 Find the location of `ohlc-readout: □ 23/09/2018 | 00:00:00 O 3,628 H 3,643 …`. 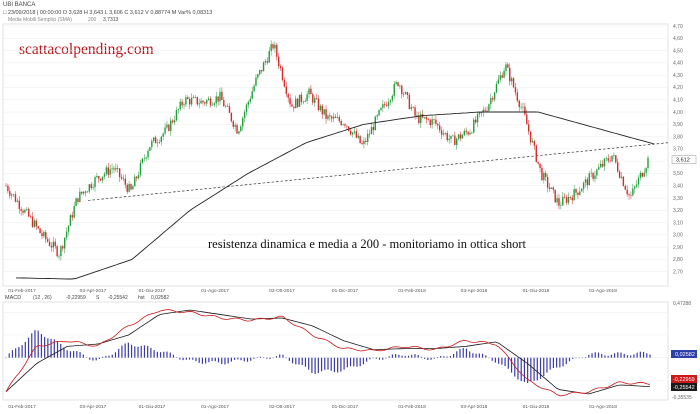

ohlc-readout: □ 23/09/2018 | 00:00:00 O 3,628 H 3,643 … is located at coordinates (107, 13).